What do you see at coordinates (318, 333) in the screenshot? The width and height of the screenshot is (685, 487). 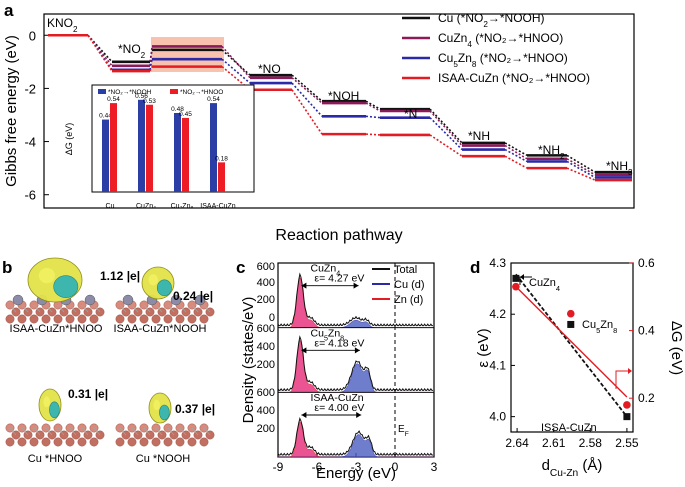 I see `subpanel-name-part: Cu` at bounding box center [318, 333].